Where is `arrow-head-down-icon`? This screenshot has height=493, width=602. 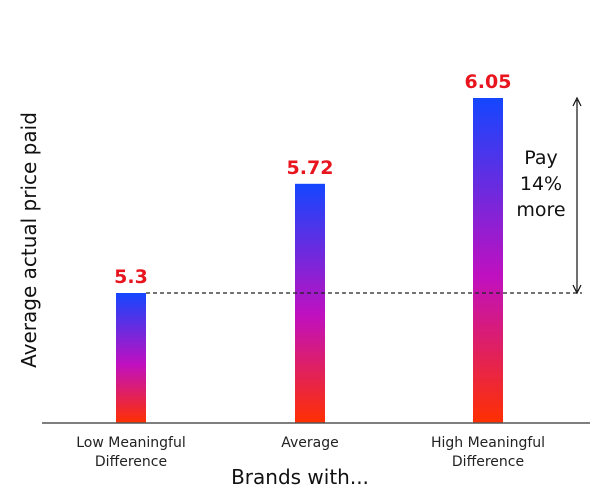 arrow-head-down-icon is located at coordinates (577, 289).